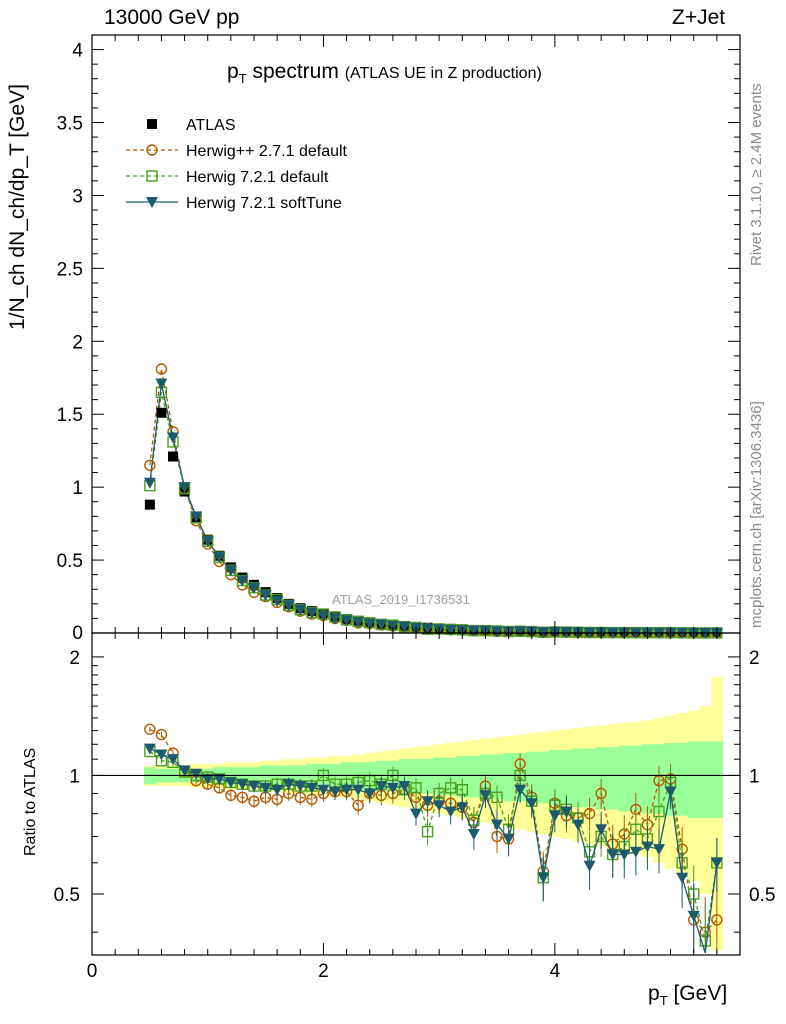 The width and height of the screenshot is (786, 1024). What do you see at coordinates (242, 79) in the screenshot?
I see `title-sub: T` at bounding box center [242, 79].